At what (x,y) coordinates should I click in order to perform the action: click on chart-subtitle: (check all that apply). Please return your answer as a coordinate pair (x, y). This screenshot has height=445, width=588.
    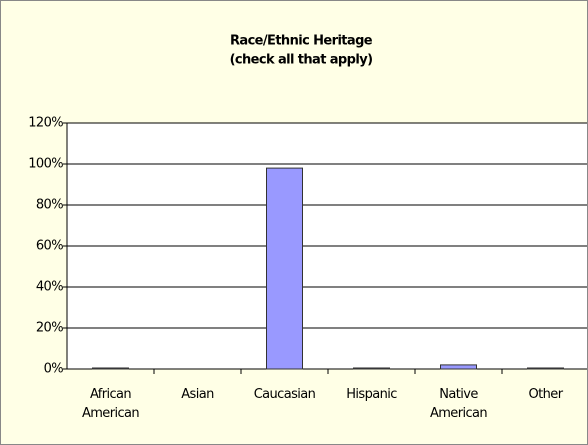
    Looking at the image, I should click on (301, 60).